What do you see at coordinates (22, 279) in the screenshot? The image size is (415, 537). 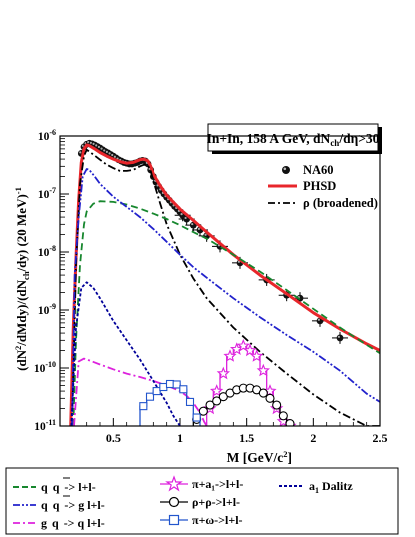 I see `y-axis-label: (dN2/dMdy)/(dNch/dy) (20 MeV)-1` at bounding box center [22, 279].